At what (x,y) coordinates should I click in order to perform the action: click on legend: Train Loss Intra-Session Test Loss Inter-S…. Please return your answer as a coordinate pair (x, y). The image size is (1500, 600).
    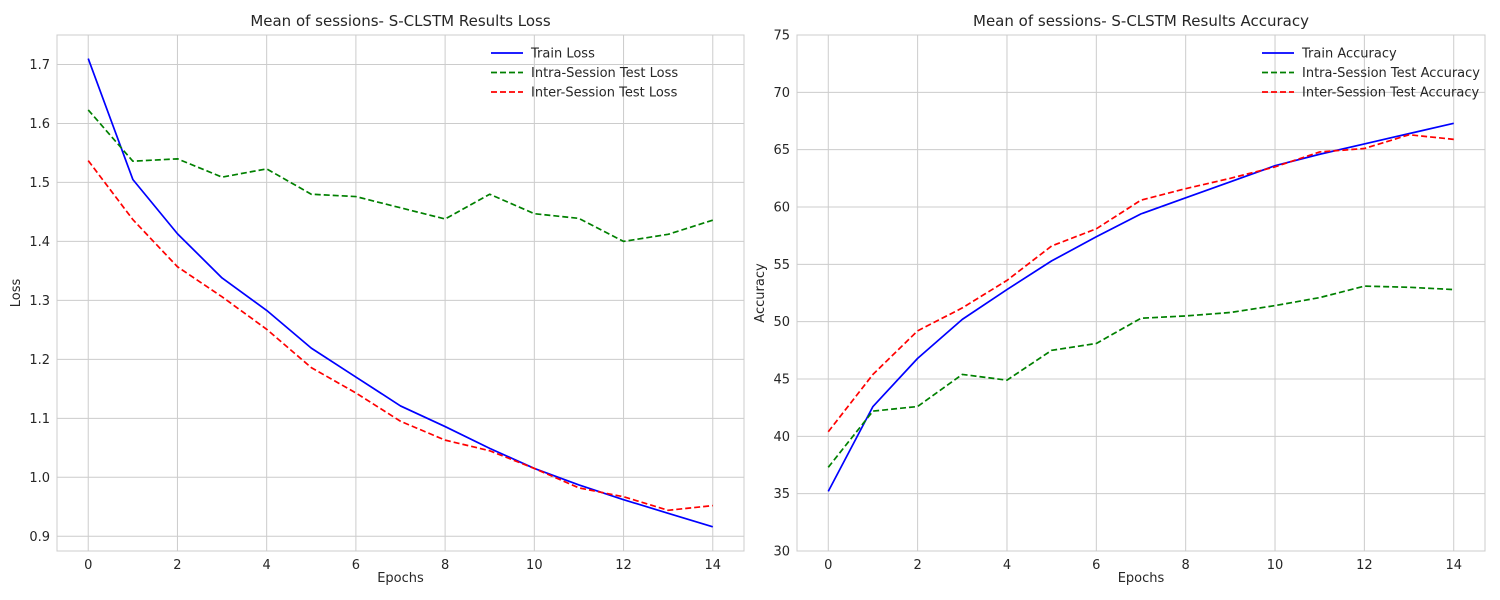
    Looking at the image, I should click on (584, 74).